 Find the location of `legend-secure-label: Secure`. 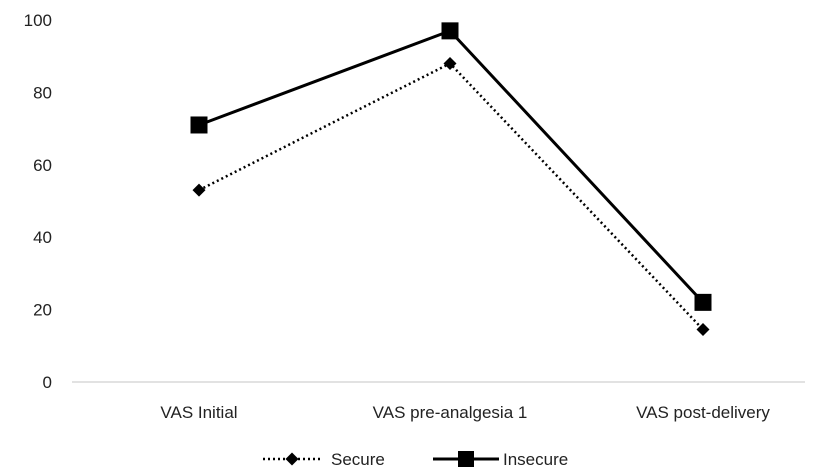

legend-secure-label: Secure is located at coordinates (358, 458).